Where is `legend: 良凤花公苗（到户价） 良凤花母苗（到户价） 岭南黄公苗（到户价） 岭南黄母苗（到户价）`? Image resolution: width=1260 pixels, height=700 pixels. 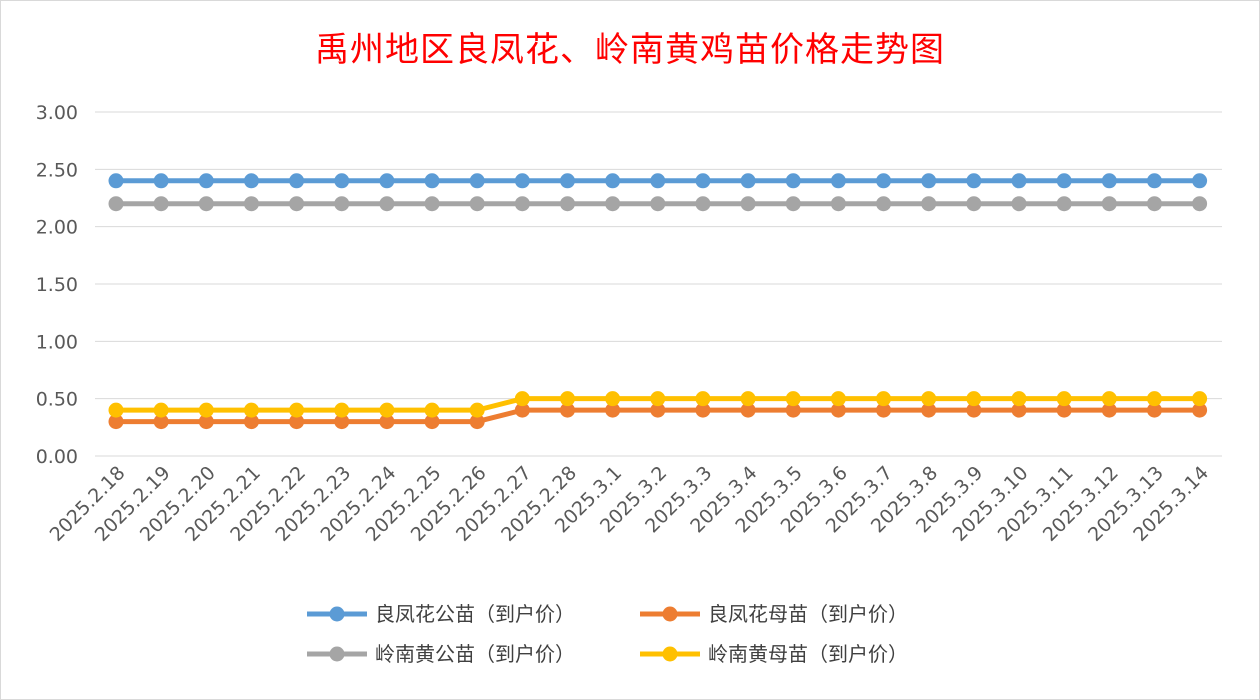 legend: 良凤花公苗（到户价） 良凤花母苗（到户价） 岭南黄公苗（到户价） 岭南黄母苗（到户价） is located at coordinates (607, 634).